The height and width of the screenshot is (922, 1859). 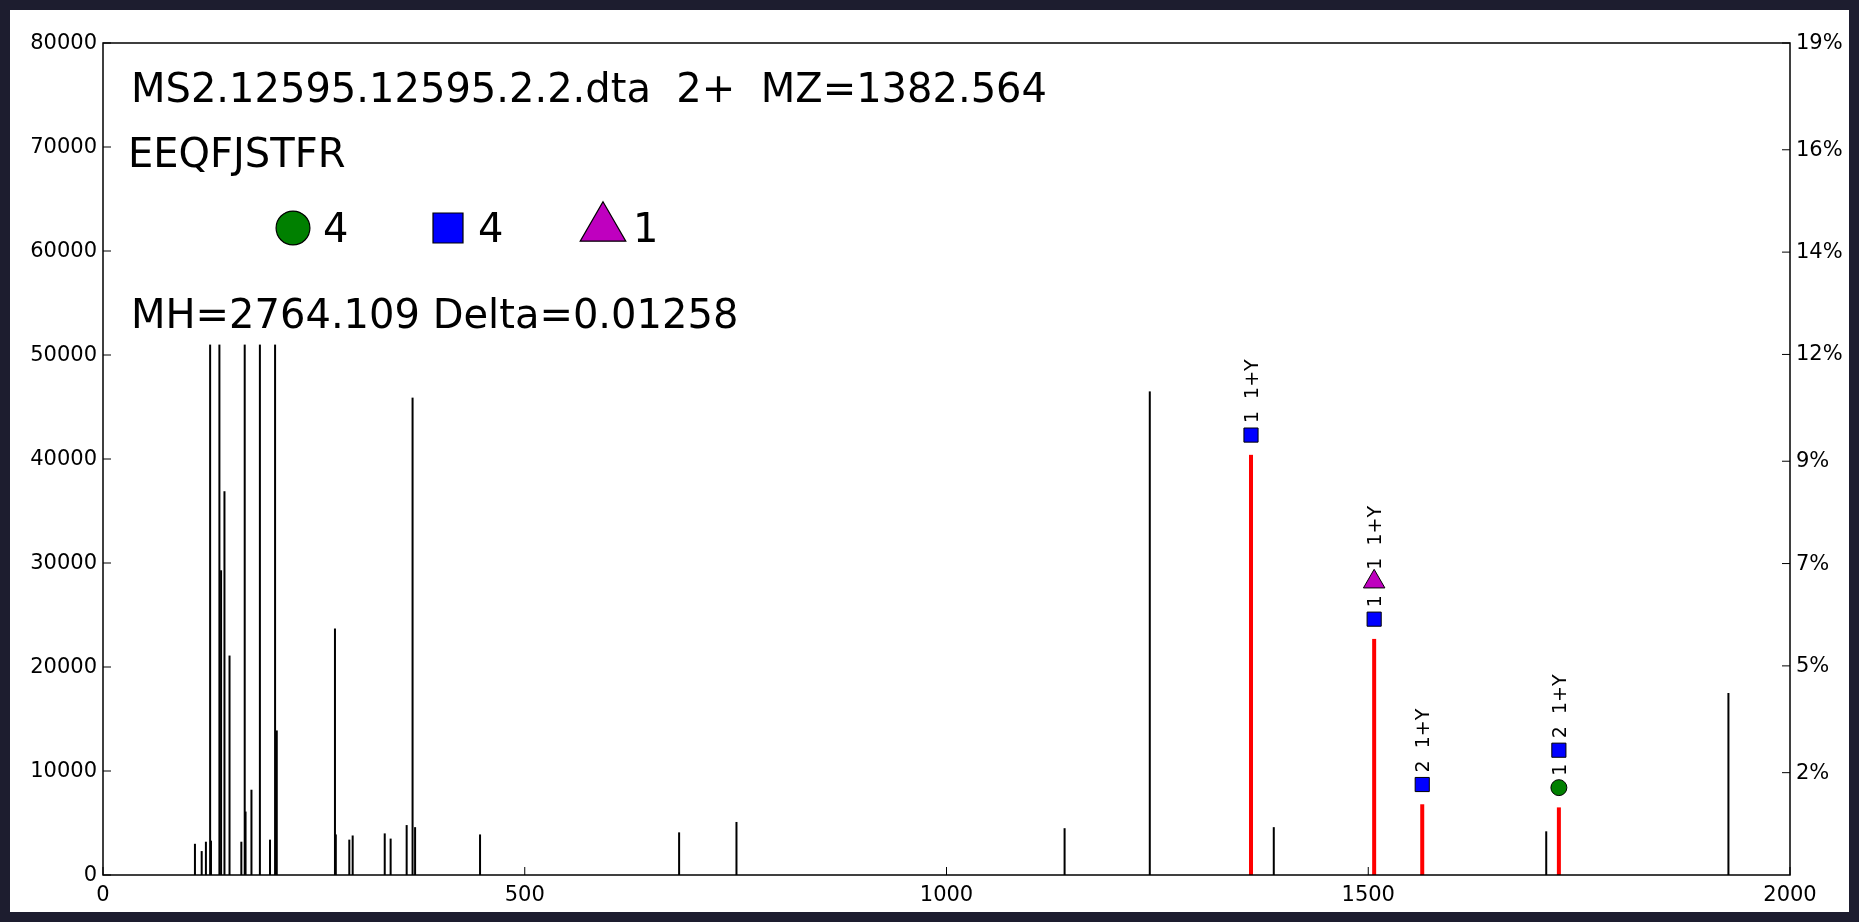 I want to click on text: MS2.12595.12595.2.2.dta 2+ MZ=1382.564, so click(x=589, y=88).